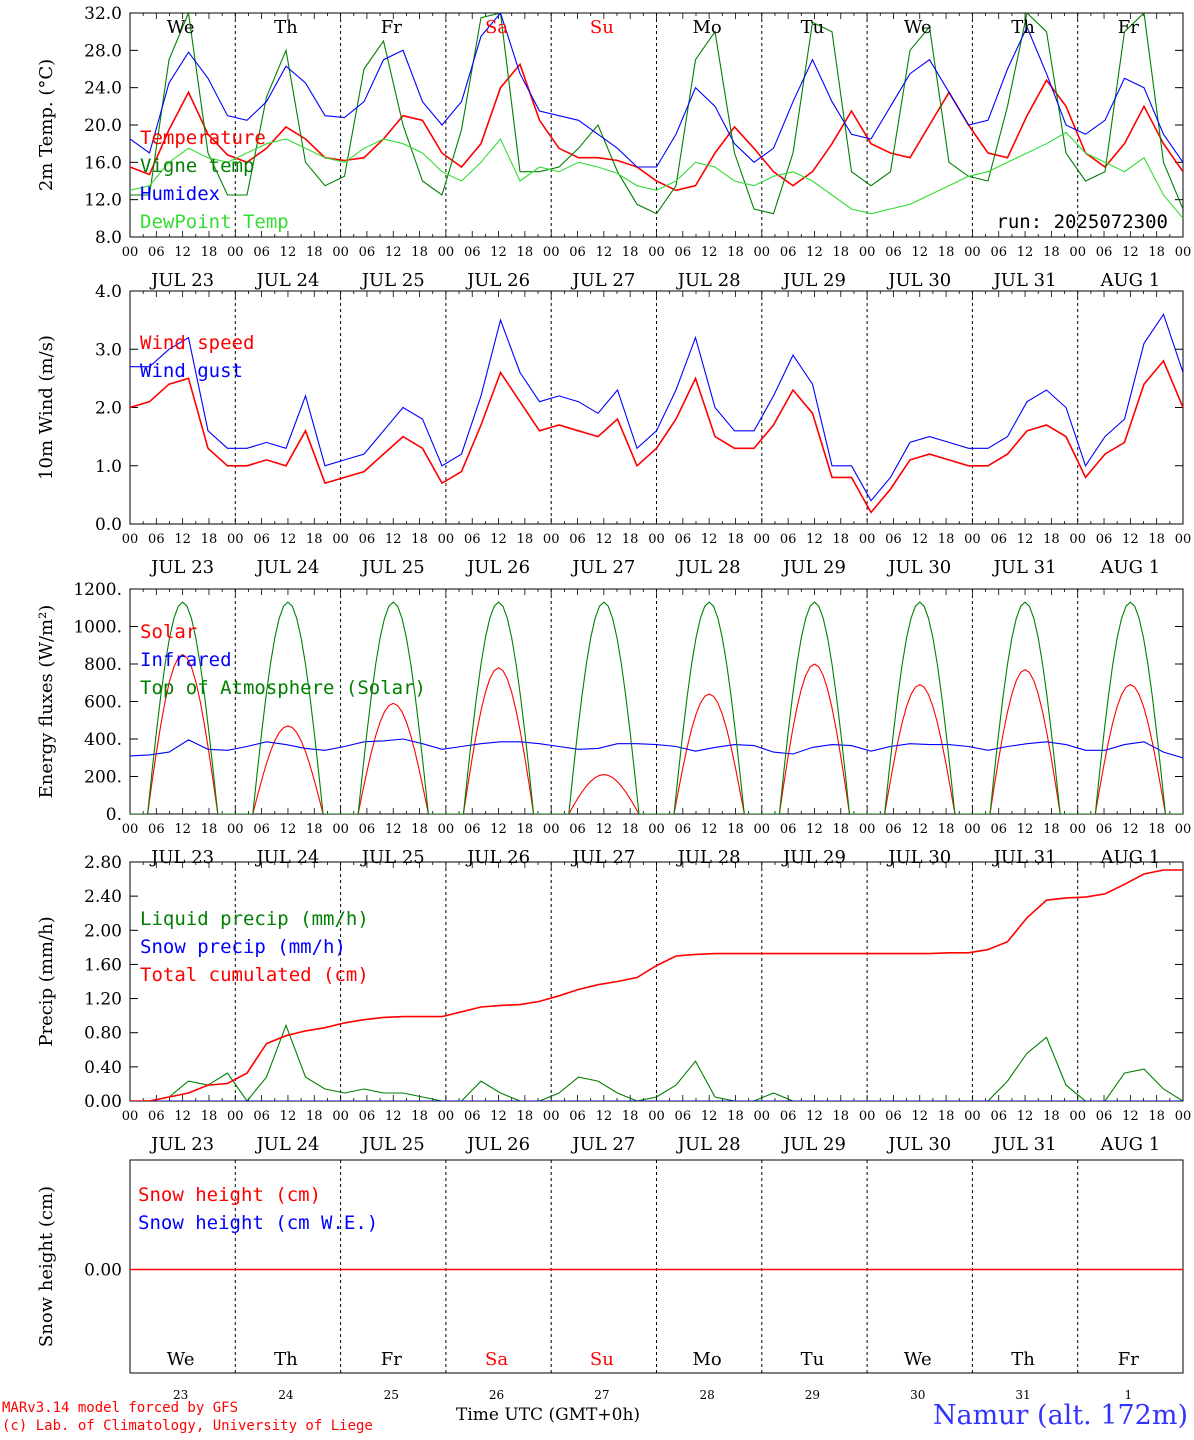 The height and width of the screenshot is (1440, 1194). What do you see at coordinates (103, 1271) in the screenshot?
I see `y-tick-label: 0.00` at bounding box center [103, 1271].